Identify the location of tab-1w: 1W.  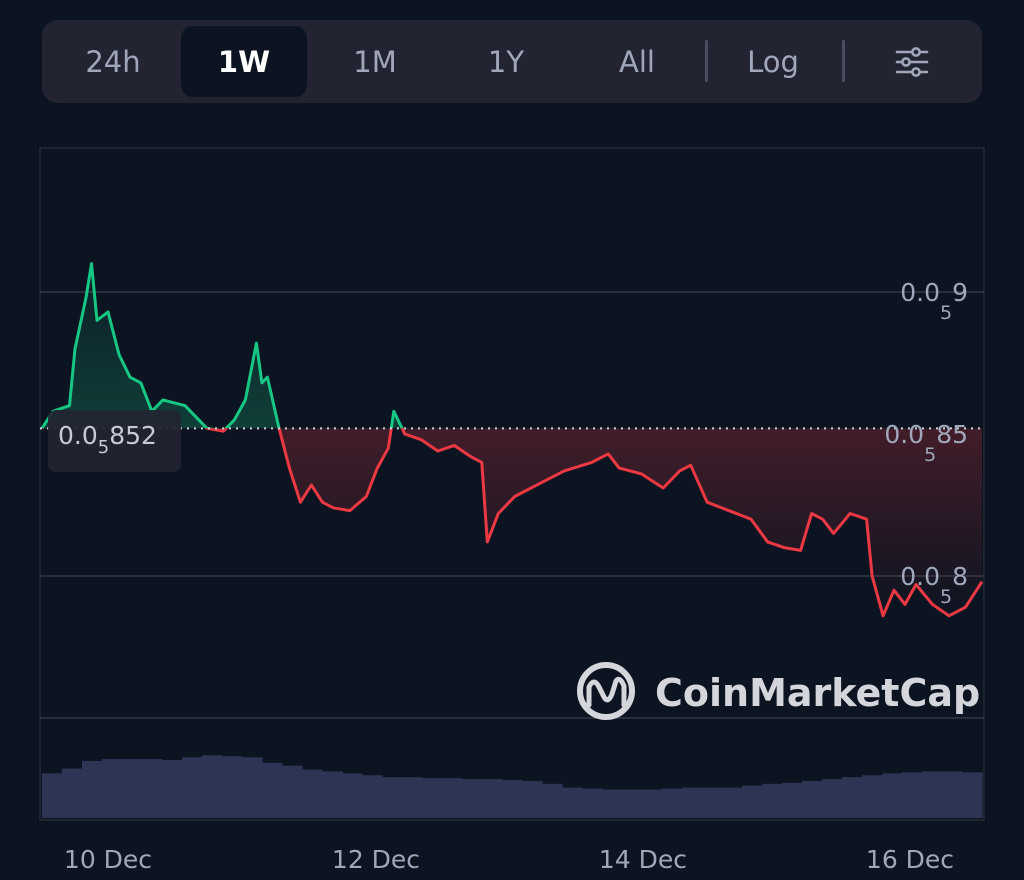
(244, 61).